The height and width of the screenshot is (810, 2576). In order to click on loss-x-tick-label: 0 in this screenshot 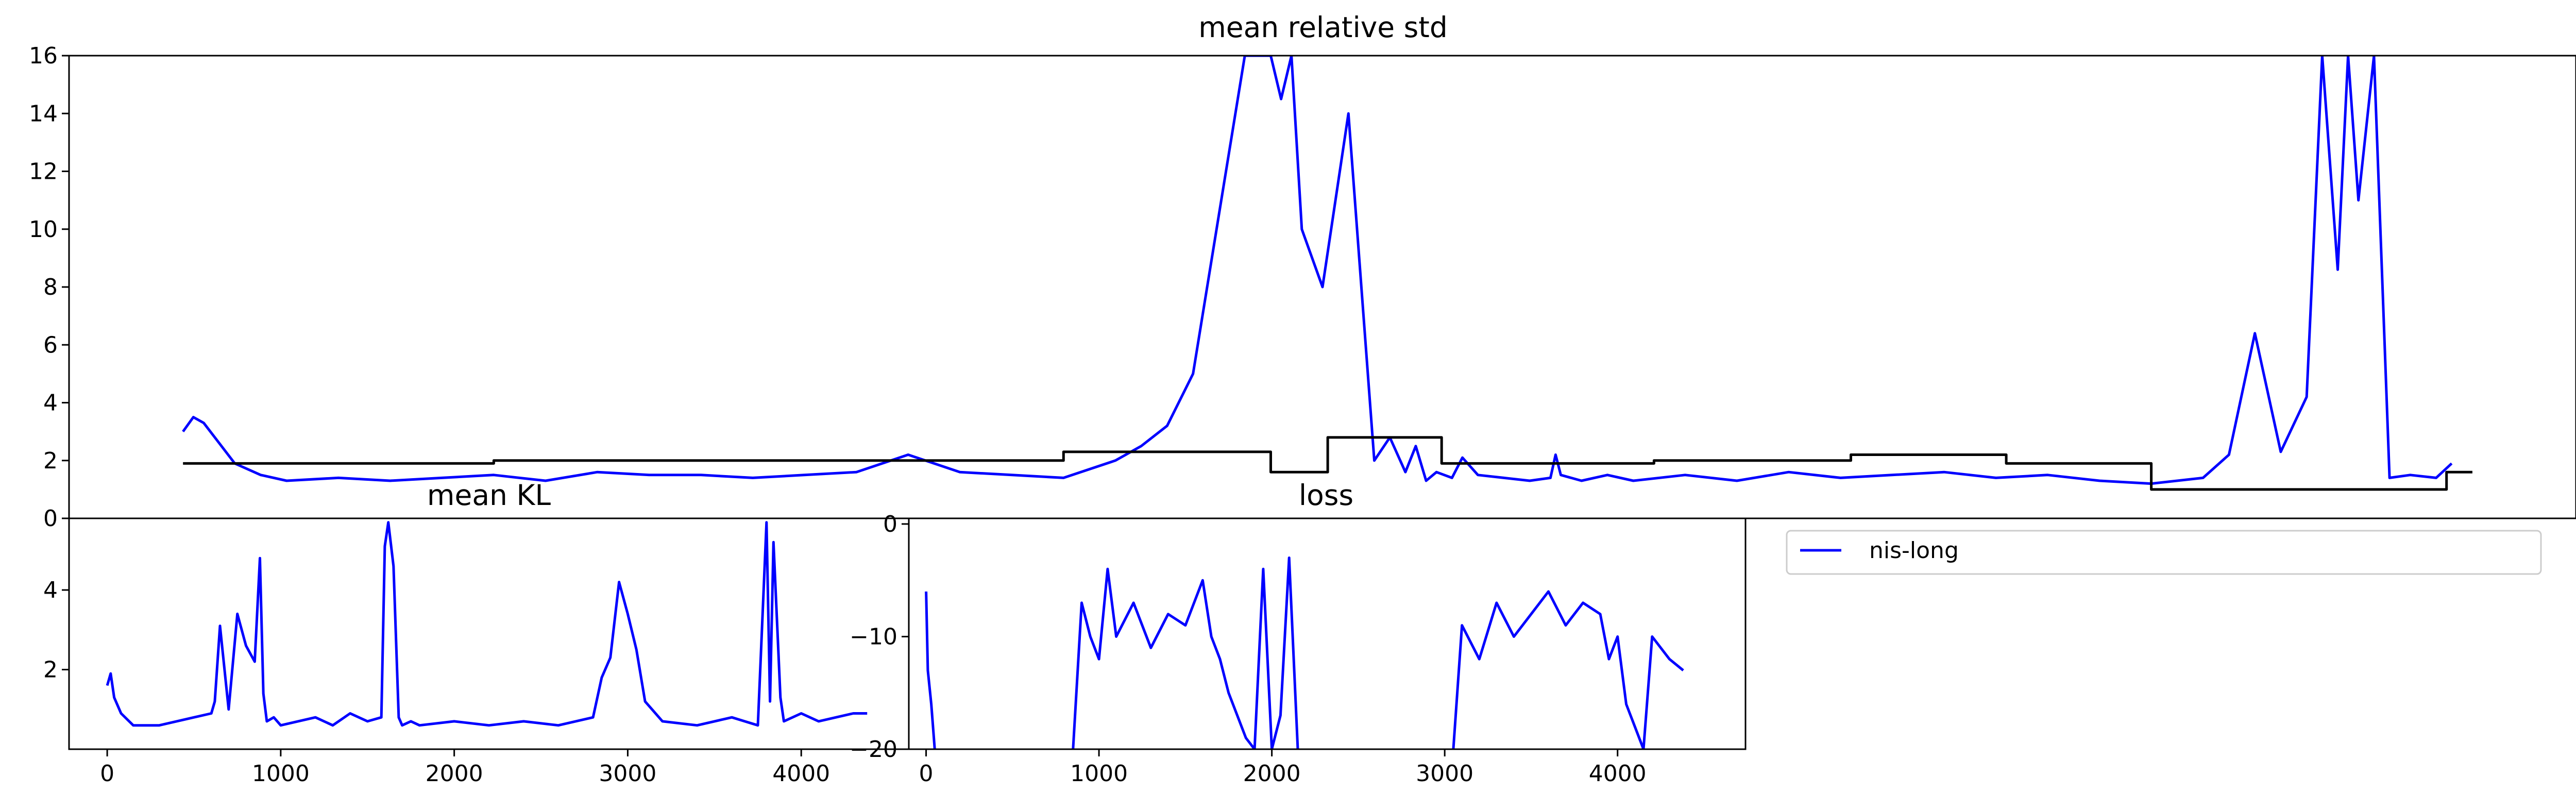, I will do `click(927, 774)`.